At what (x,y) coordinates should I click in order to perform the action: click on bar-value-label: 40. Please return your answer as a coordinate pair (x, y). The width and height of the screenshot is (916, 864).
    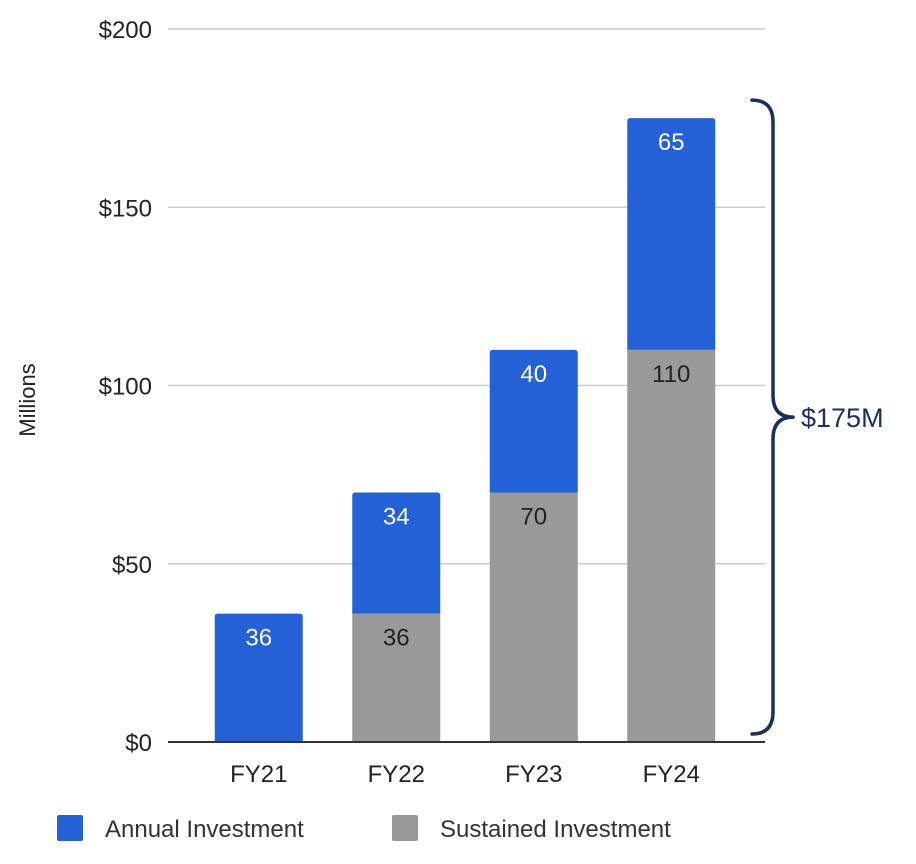
    Looking at the image, I should click on (533, 374).